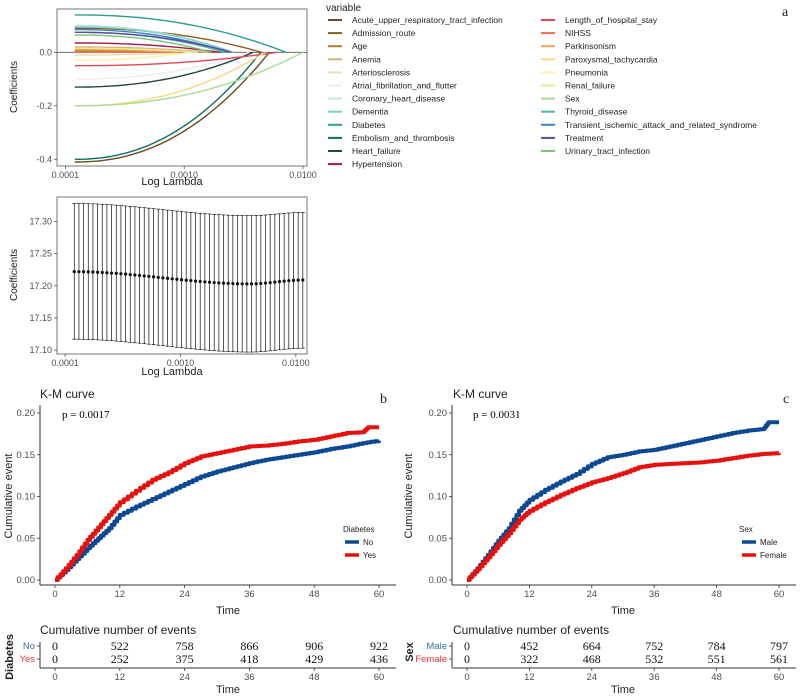 The image size is (800, 698). I want to click on risk-table-cell: 252, so click(120, 659).